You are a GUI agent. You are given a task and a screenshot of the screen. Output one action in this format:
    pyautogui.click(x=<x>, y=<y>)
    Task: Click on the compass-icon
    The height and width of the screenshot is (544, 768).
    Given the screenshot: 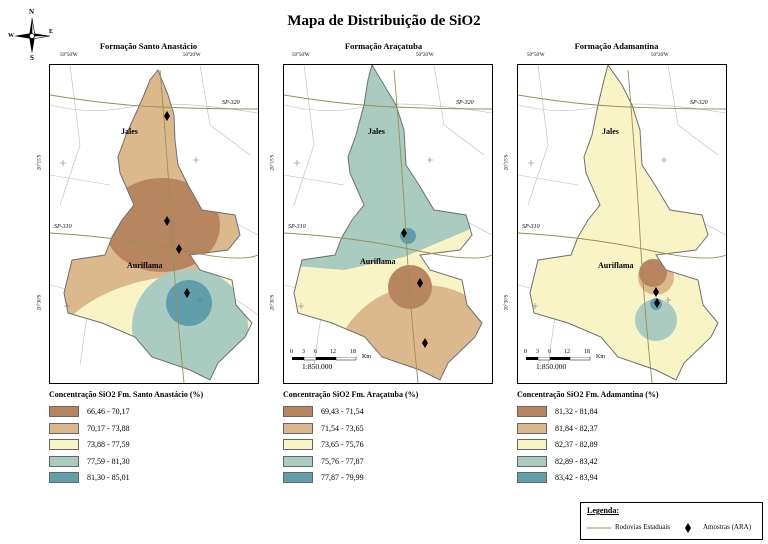 What is the action you would take?
    pyautogui.click(x=32, y=35)
    